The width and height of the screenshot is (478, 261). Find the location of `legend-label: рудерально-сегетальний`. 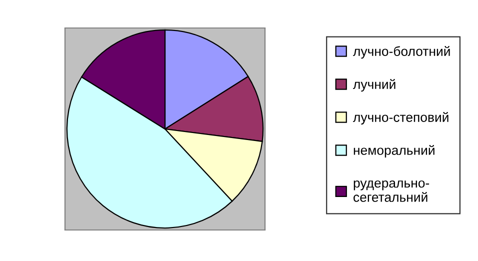

legend-label: рудерально-сегетальний is located at coordinates (392, 191).